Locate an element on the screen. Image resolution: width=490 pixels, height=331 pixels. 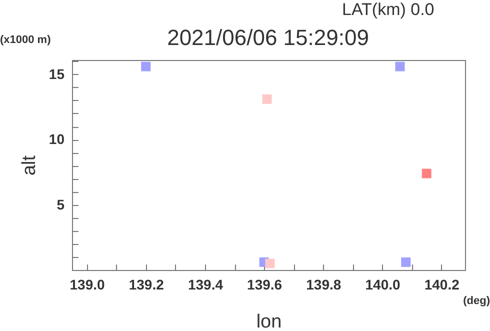
x-tick-label: 139.2 is located at coordinates (146, 284).